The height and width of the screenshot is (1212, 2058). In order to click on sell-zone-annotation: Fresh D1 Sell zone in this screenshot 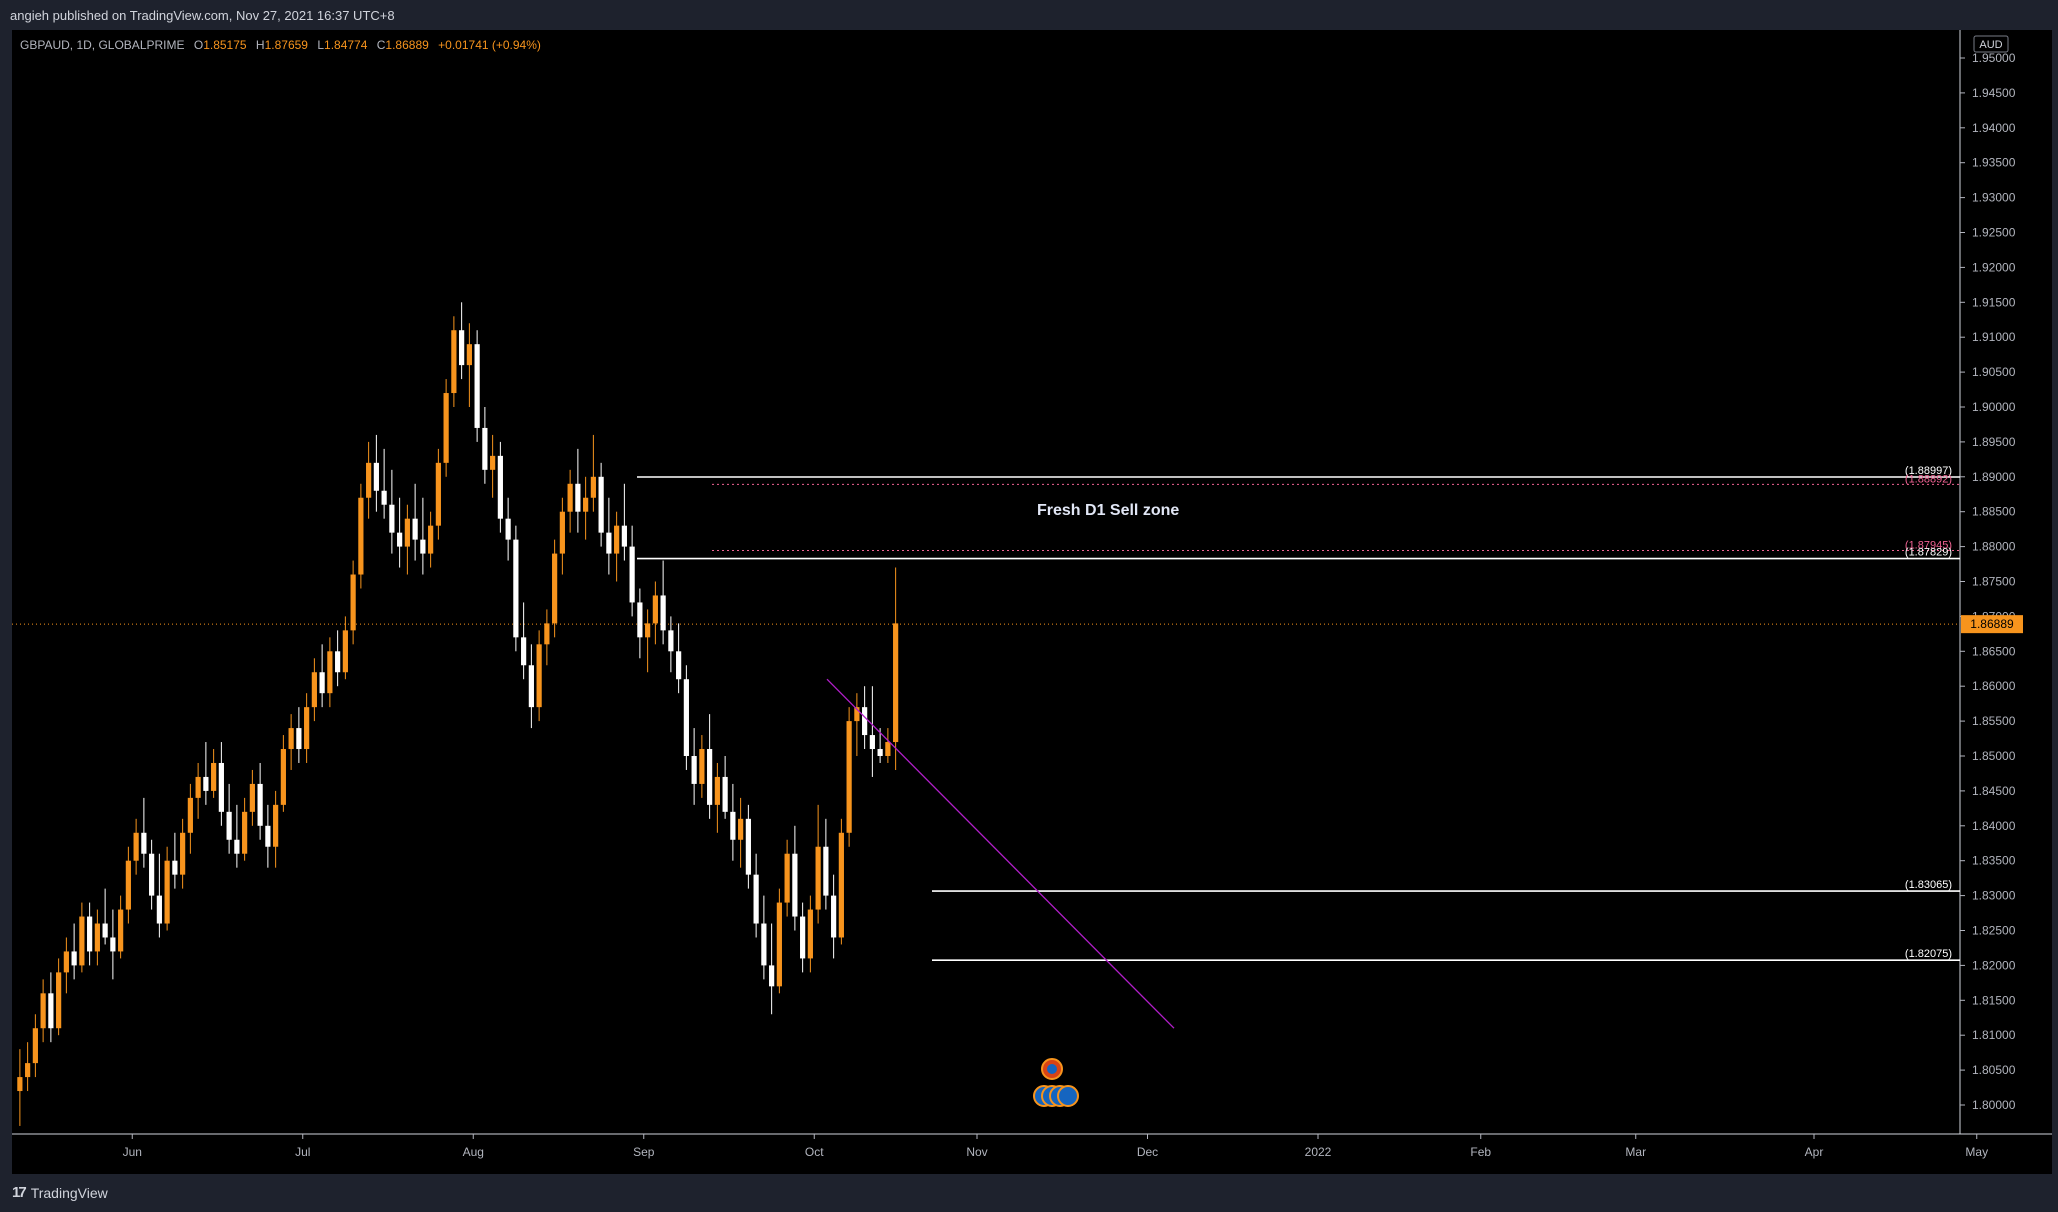, I will do `click(1108, 510)`.